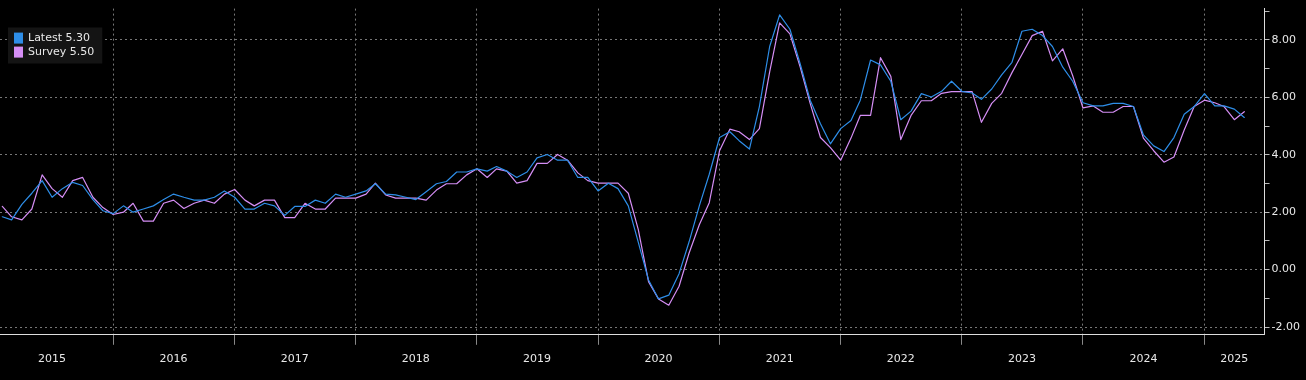  Describe the element at coordinates (658, 359) in the screenshot. I see `x-tick-label: 2020` at that location.